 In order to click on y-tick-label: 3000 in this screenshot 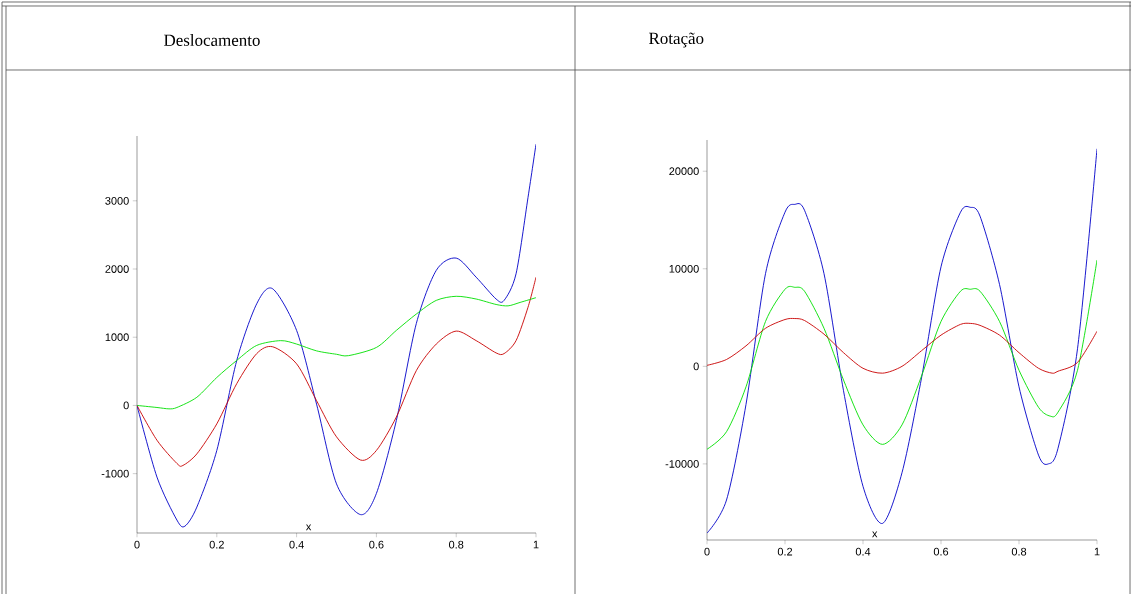, I will do `click(117, 200)`.